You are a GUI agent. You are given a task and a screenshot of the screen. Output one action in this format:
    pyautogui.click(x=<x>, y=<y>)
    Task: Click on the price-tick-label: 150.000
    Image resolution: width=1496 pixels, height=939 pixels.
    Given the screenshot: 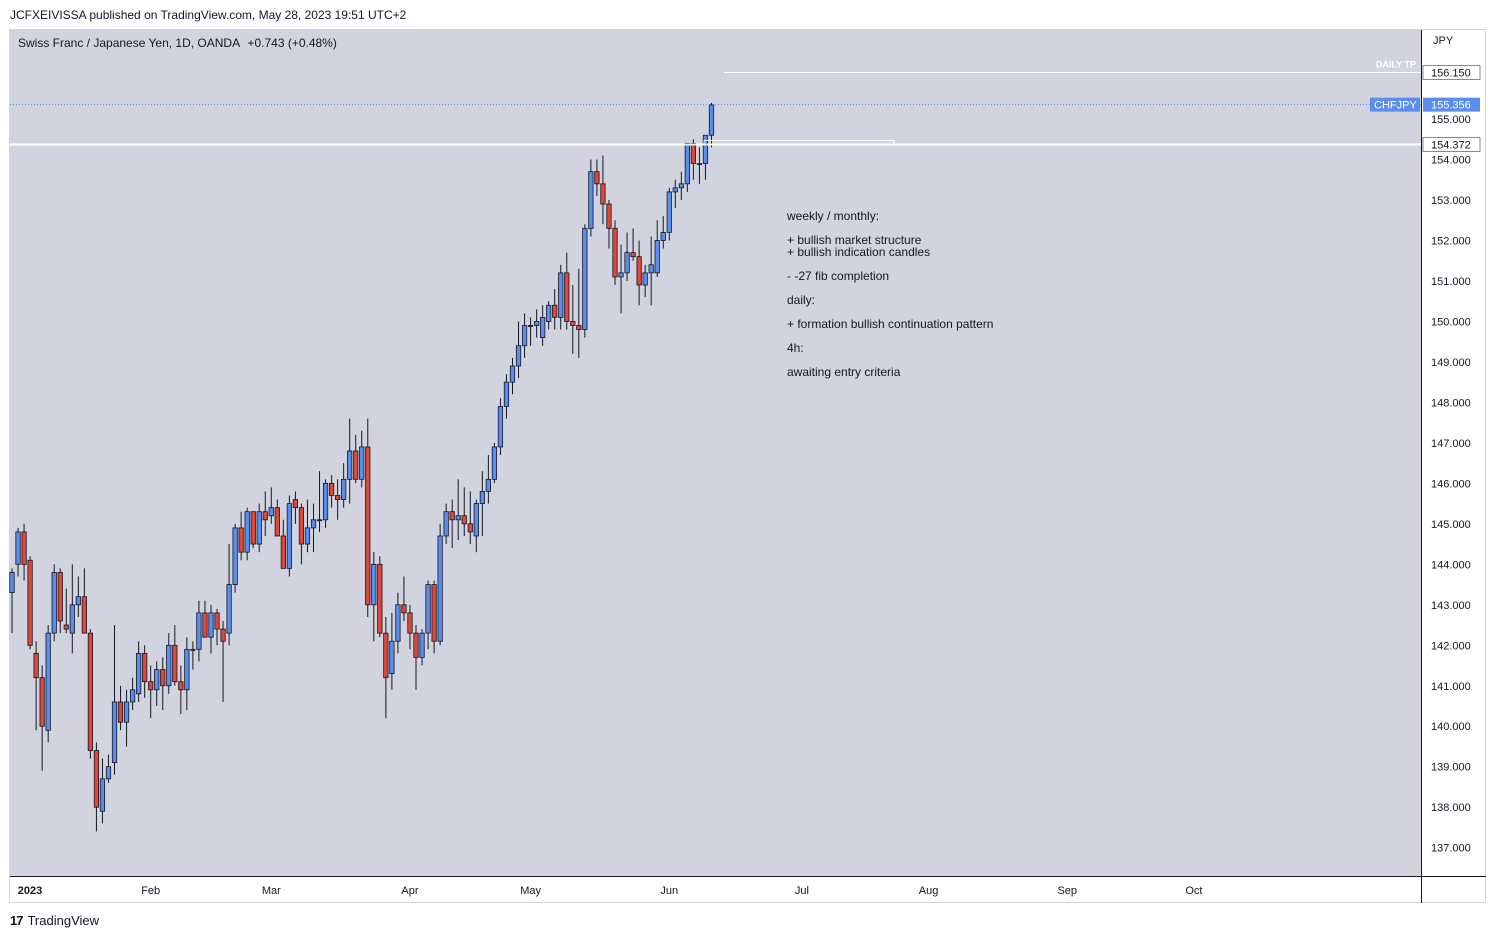 What is the action you would take?
    pyautogui.click(x=1451, y=322)
    